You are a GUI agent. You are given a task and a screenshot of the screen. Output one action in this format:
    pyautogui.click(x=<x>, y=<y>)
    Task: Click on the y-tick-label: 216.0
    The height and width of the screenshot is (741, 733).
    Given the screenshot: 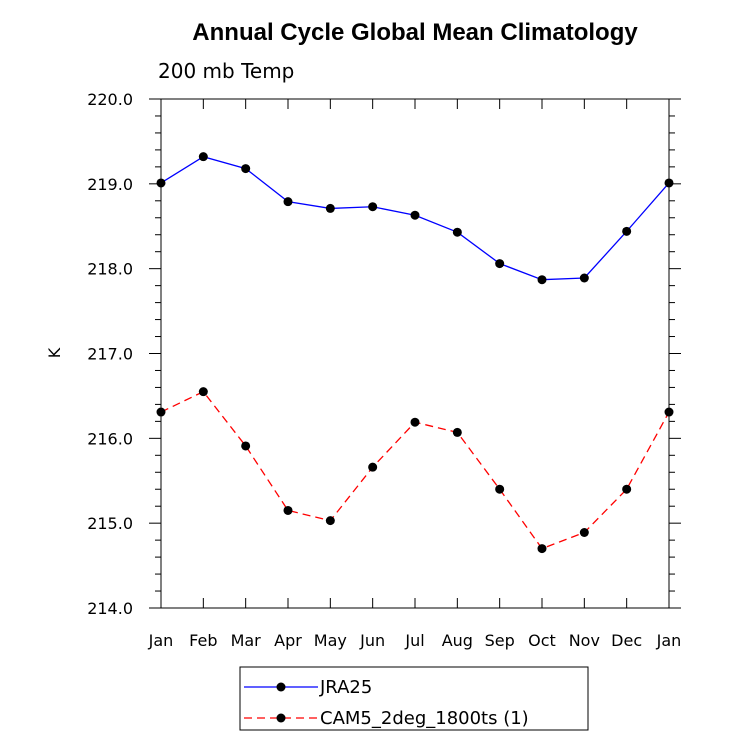 What is the action you would take?
    pyautogui.click(x=110, y=438)
    